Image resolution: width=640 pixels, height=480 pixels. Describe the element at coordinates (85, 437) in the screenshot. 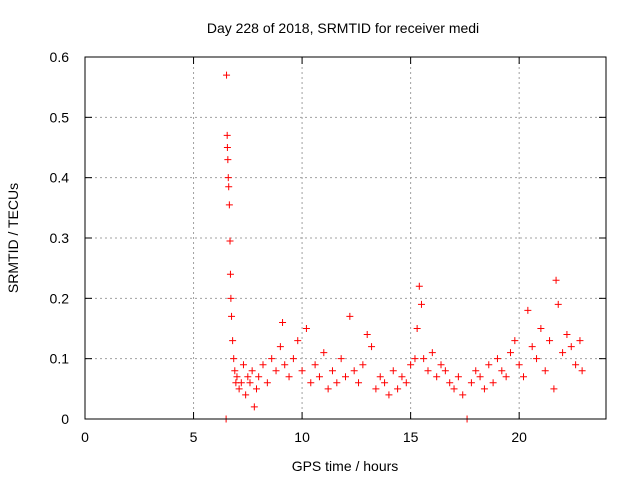

I see `x-tick-label: 0` at that location.